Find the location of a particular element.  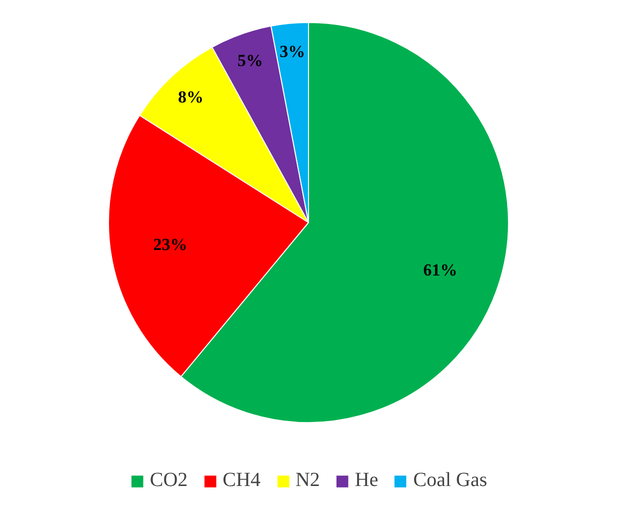

data-label: 61% is located at coordinates (440, 270).